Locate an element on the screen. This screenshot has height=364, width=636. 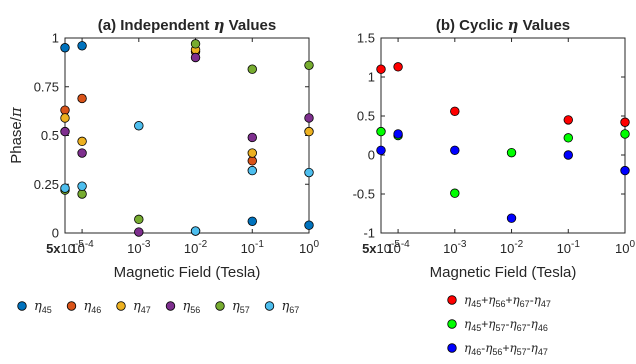
y-tick-label: -1 is located at coordinates (369, 233).